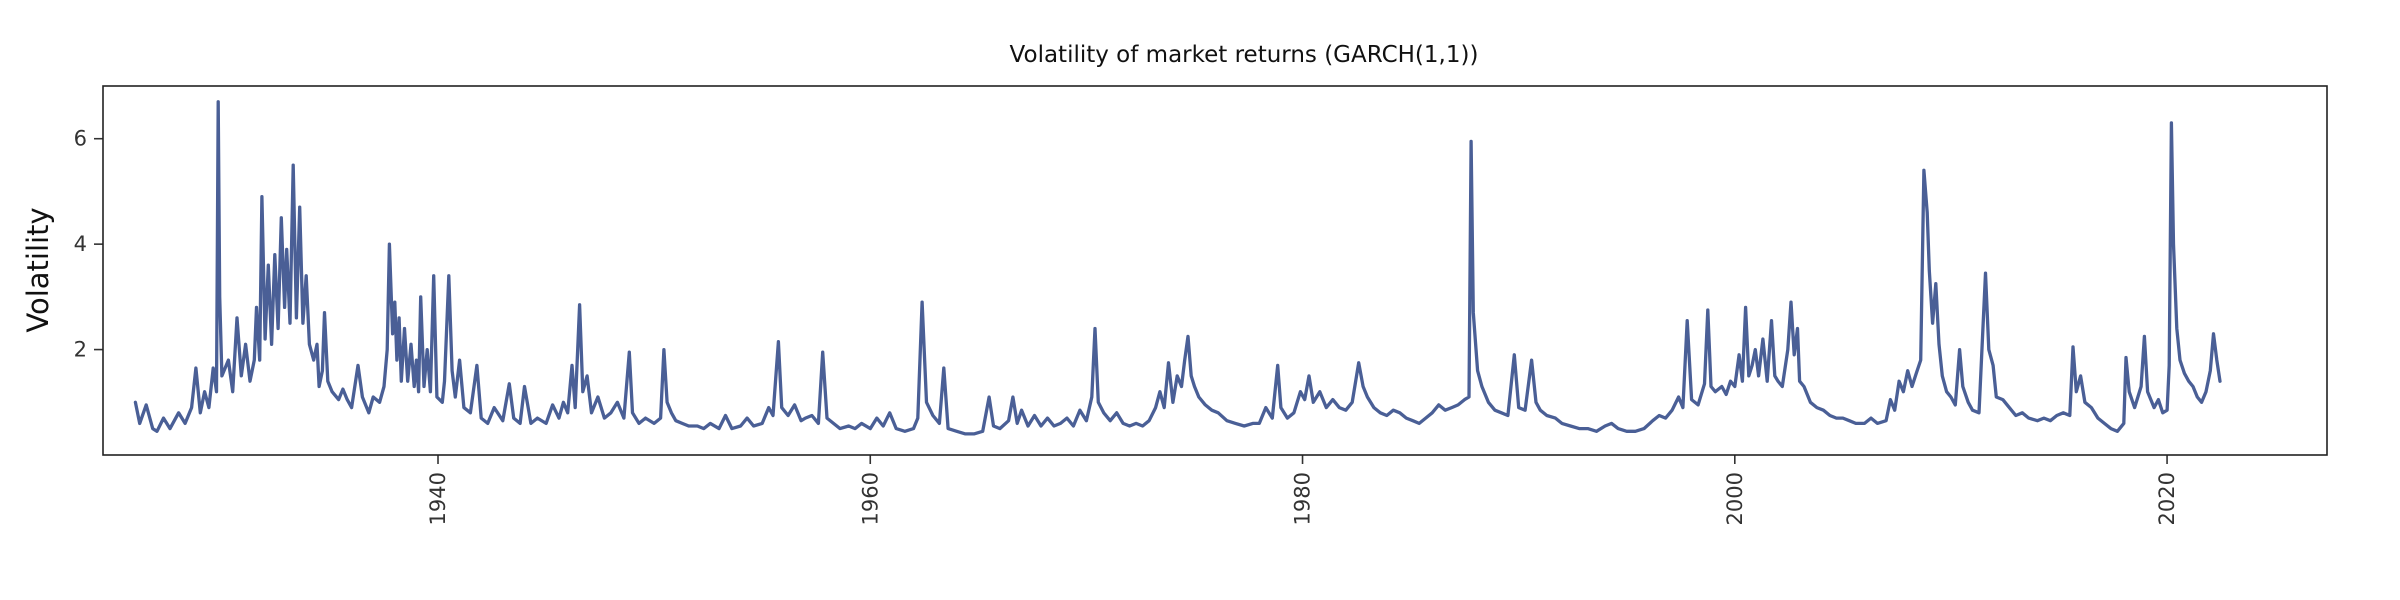  I want to click on y-tick-label: 2, so click(80, 350).